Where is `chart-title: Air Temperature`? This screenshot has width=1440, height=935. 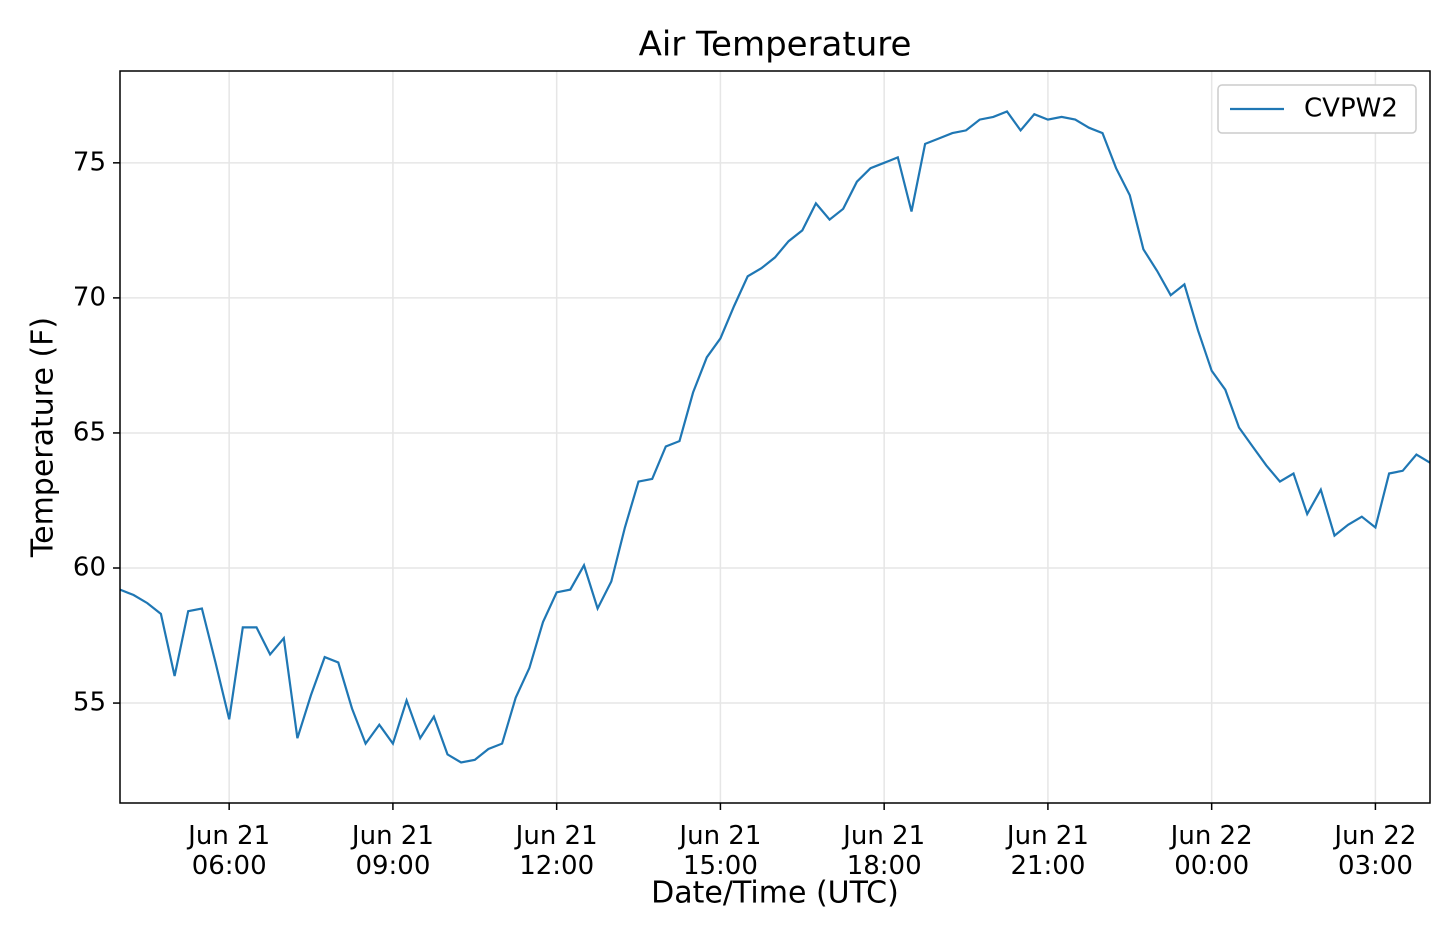
chart-title: Air Temperature is located at coordinates (775, 45).